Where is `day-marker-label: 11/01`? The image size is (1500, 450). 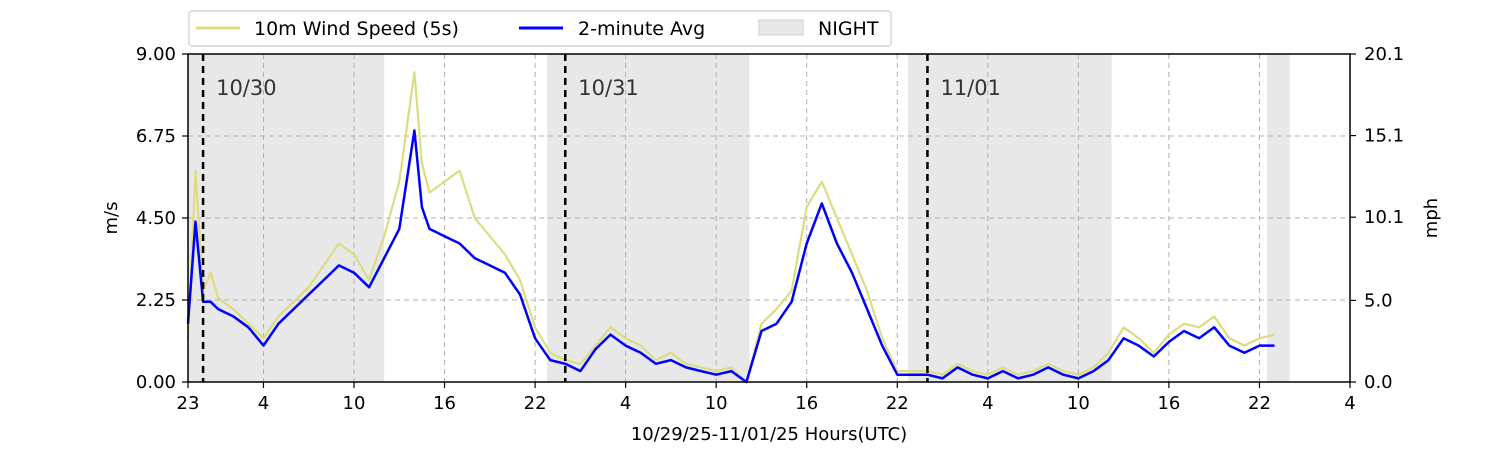
day-marker-label: 11/01 is located at coordinates (970, 88).